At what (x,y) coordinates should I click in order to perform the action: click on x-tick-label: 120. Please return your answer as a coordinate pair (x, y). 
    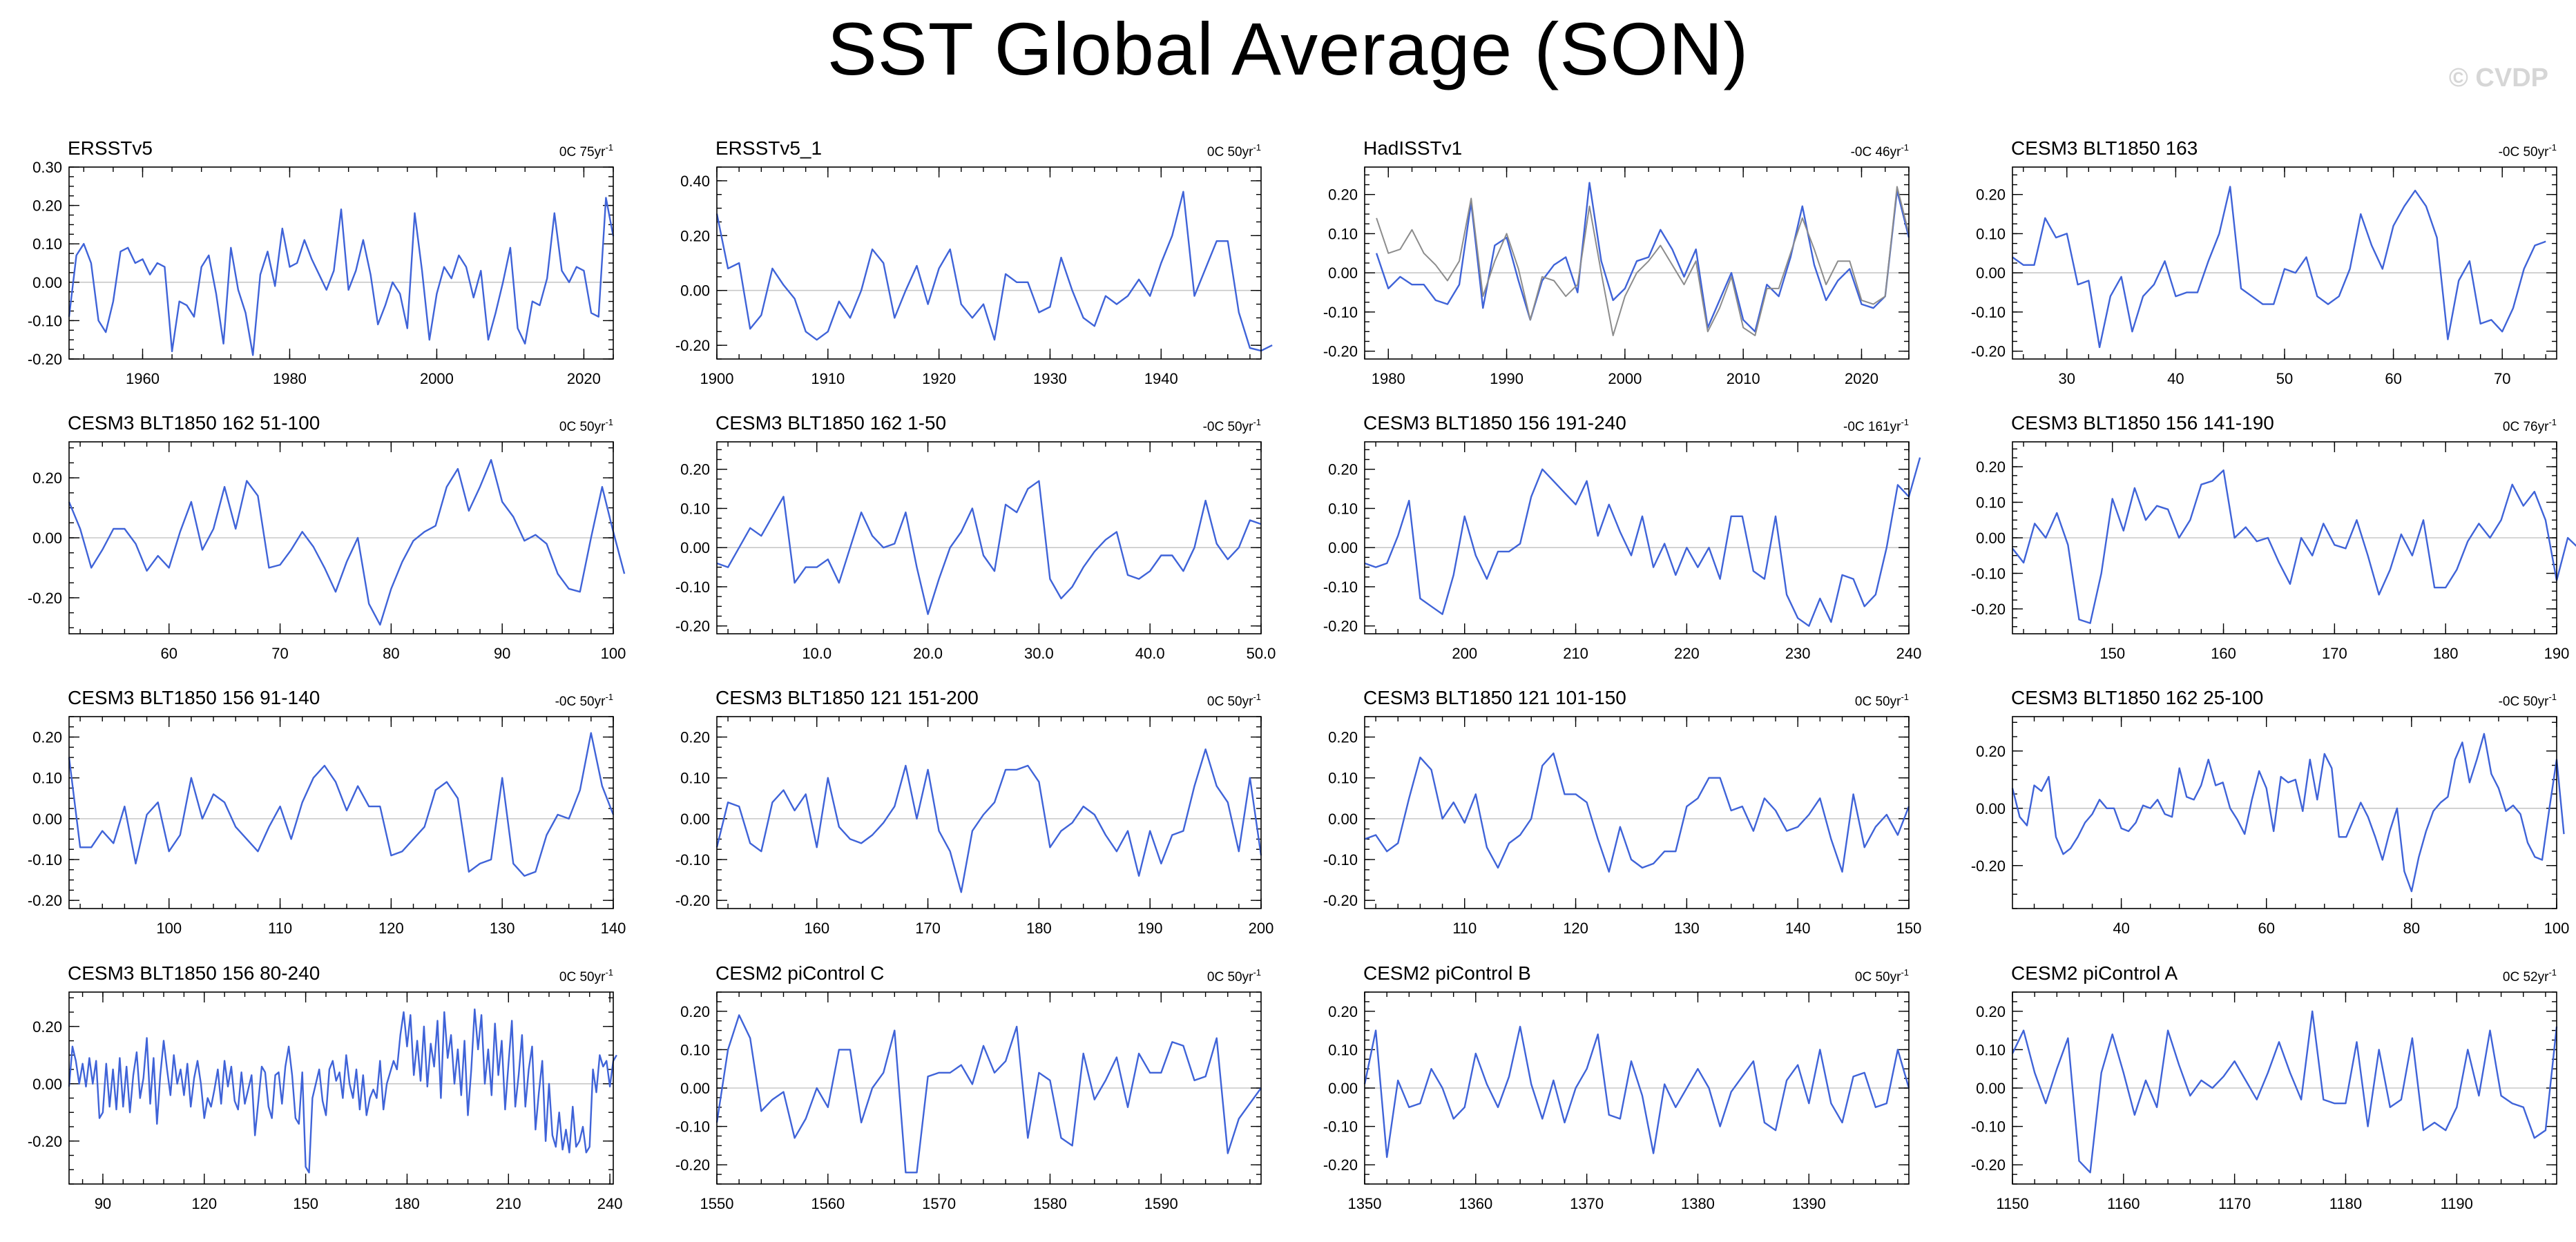
    Looking at the image, I should click on (1575, 928).